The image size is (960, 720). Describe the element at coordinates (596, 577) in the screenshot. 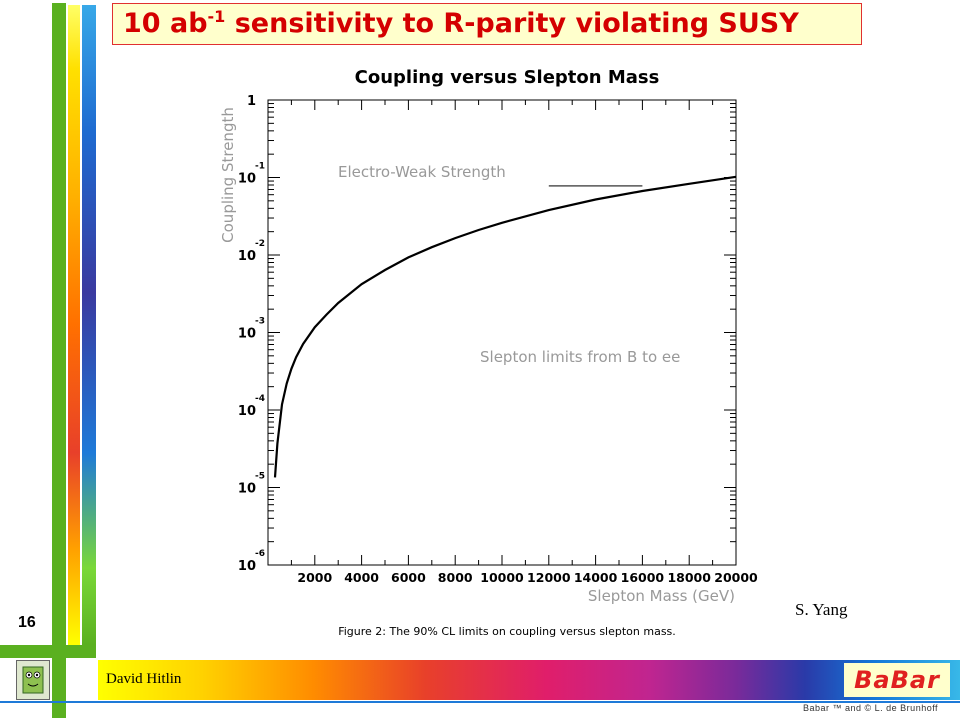

I see `x-tick-label: 14000` at that location.